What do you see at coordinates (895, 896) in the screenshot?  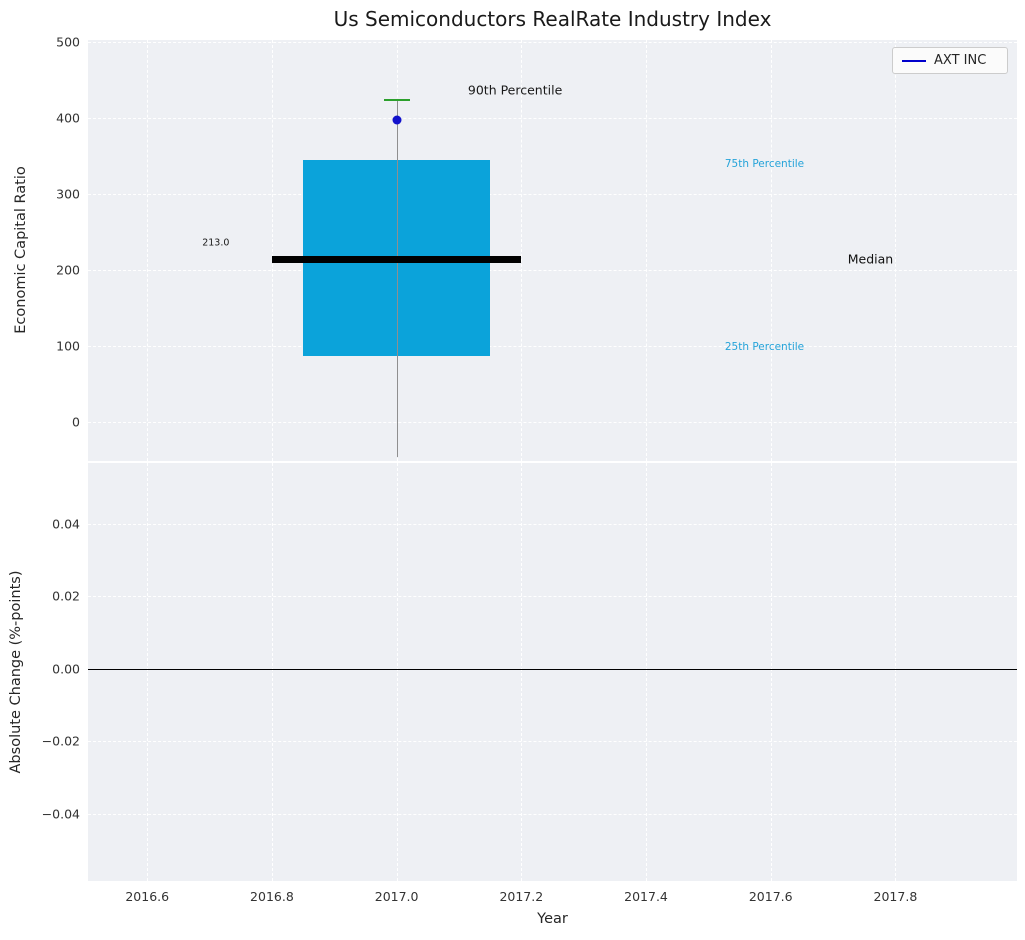 I see `x-tick-label: 2017.8` at bounding box center [895, 896].